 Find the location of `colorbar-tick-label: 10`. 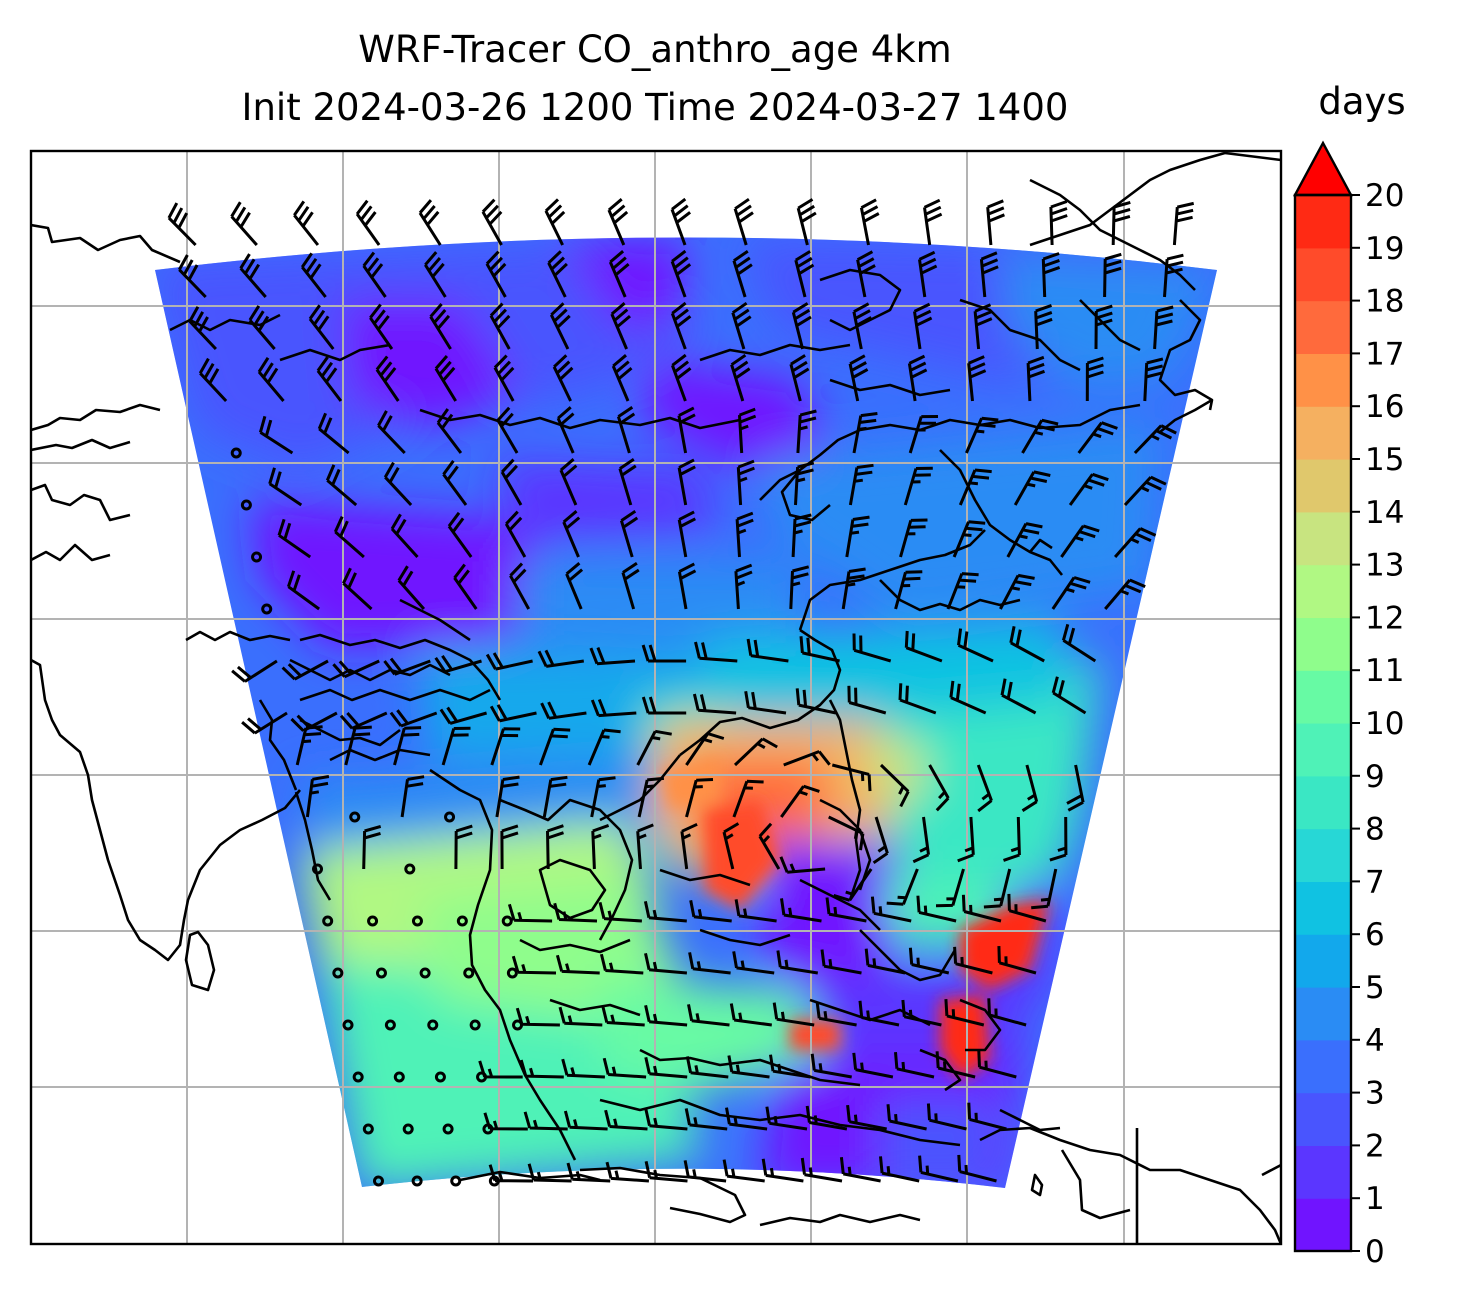

colorbar-tick-label: 10 is located at coordinates (1384, 724).